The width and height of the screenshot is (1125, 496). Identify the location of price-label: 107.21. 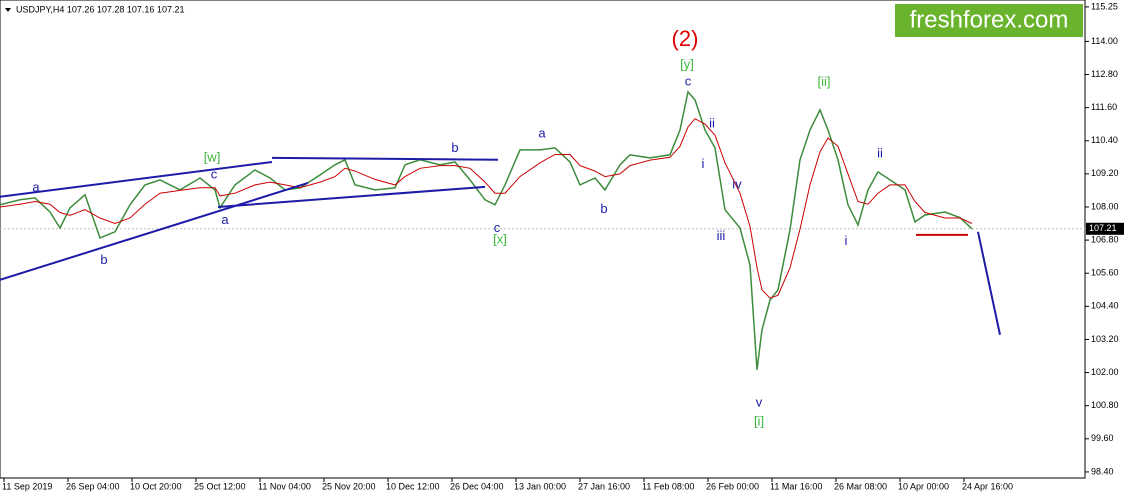
(1103, 228).